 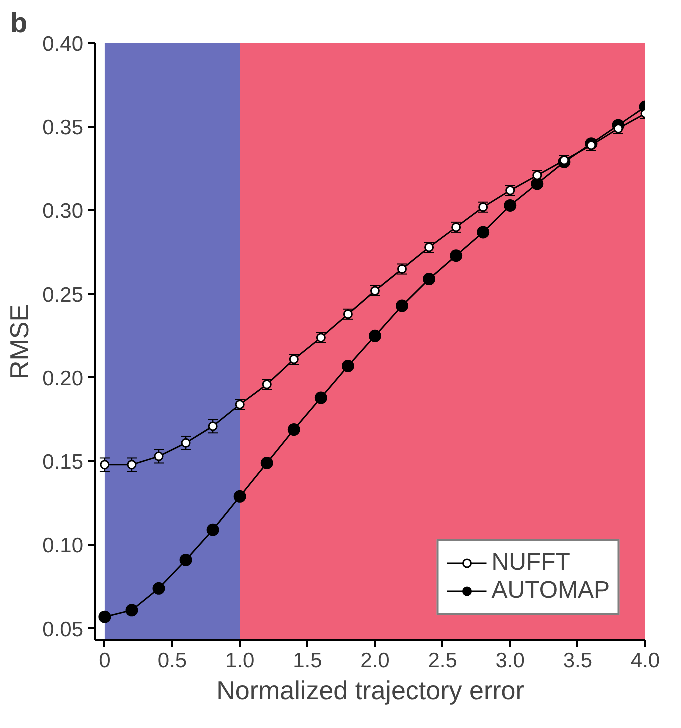 I want to click on y-tick-label: 0.30, so click(x=63, y=212).